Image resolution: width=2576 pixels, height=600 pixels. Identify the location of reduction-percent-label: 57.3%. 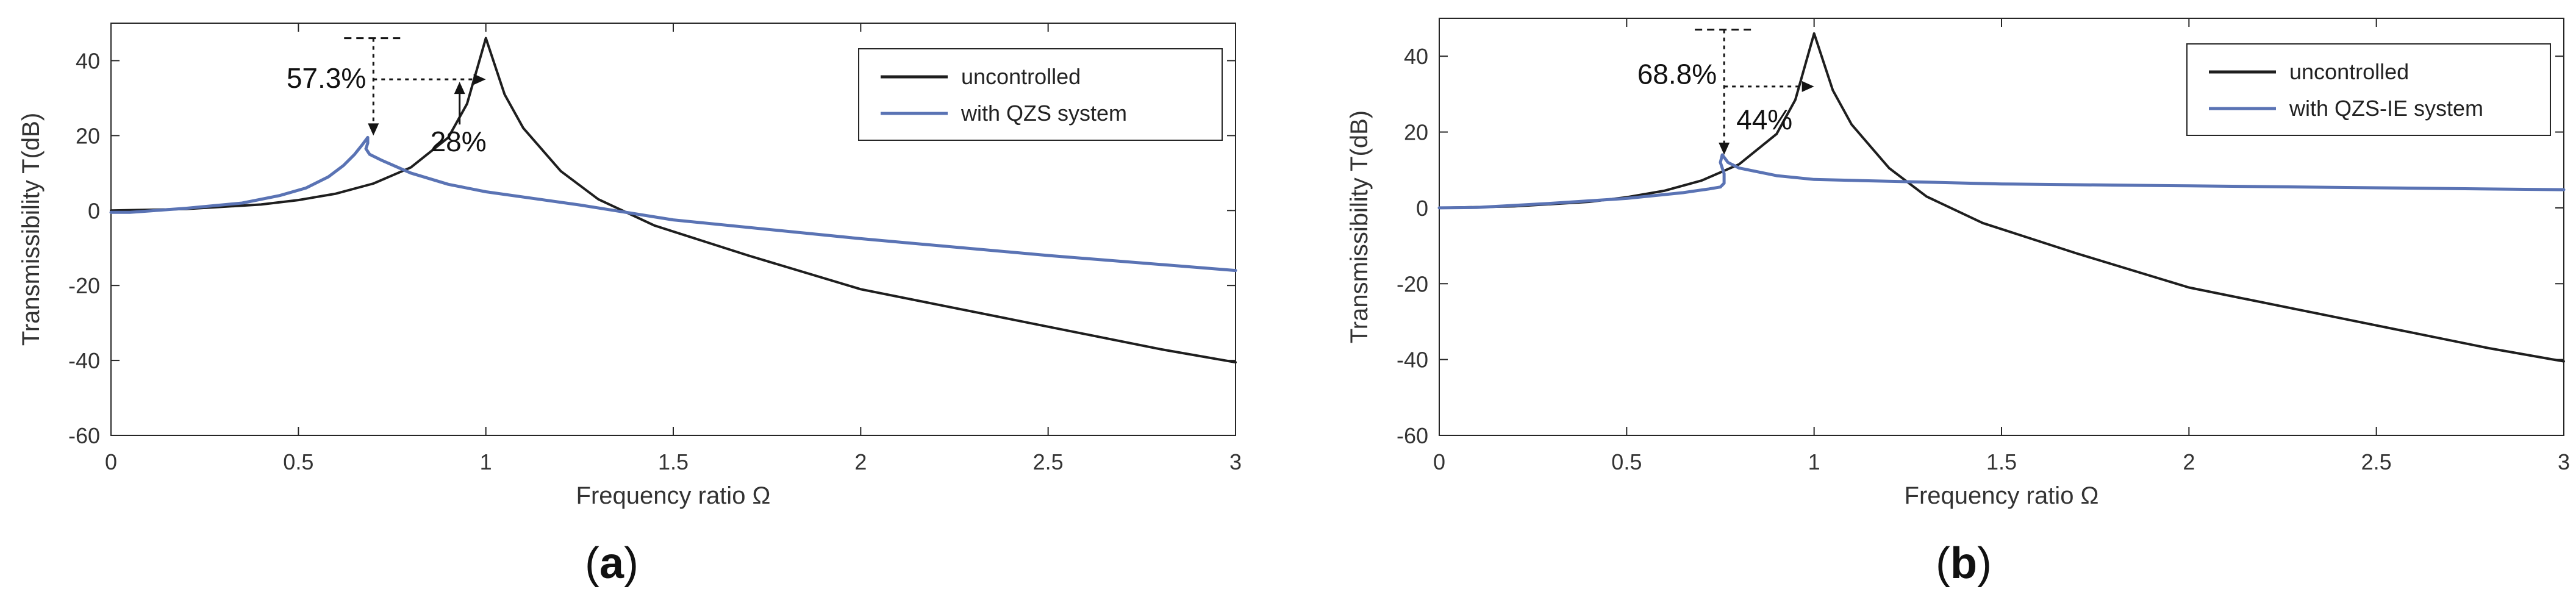
(326, 78).